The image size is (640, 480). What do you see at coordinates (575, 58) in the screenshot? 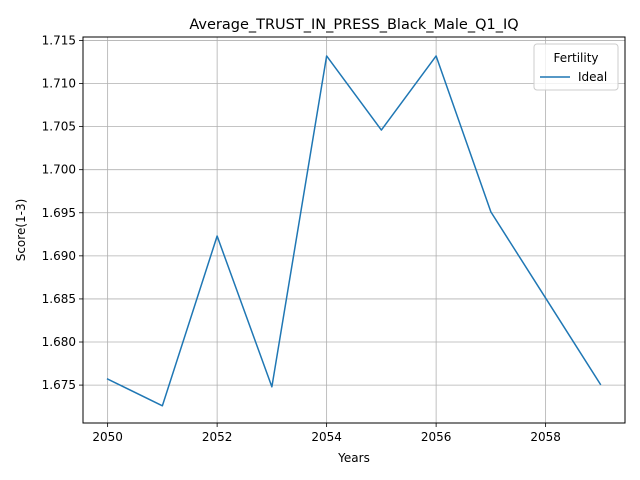
I see `legend-title: Fertility` at bounding box center [575, 58].